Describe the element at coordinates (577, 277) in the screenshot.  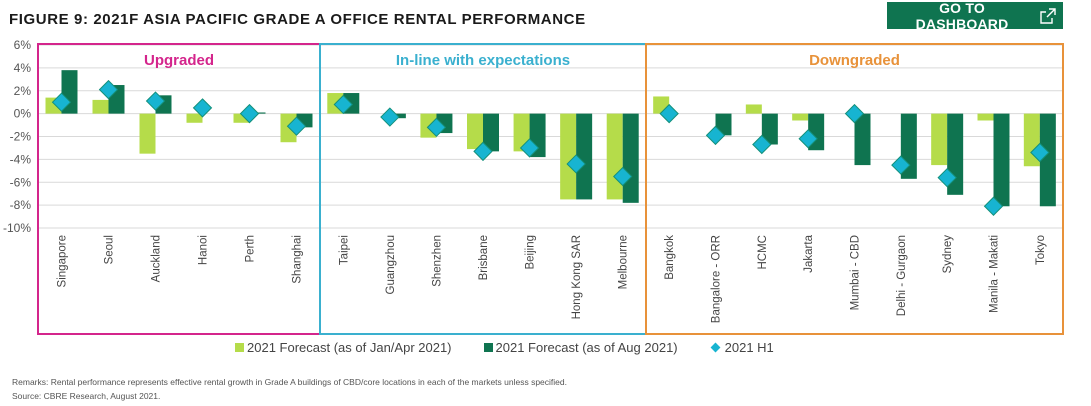
I see `x-category-label: Hong Kong SAR` at that location.